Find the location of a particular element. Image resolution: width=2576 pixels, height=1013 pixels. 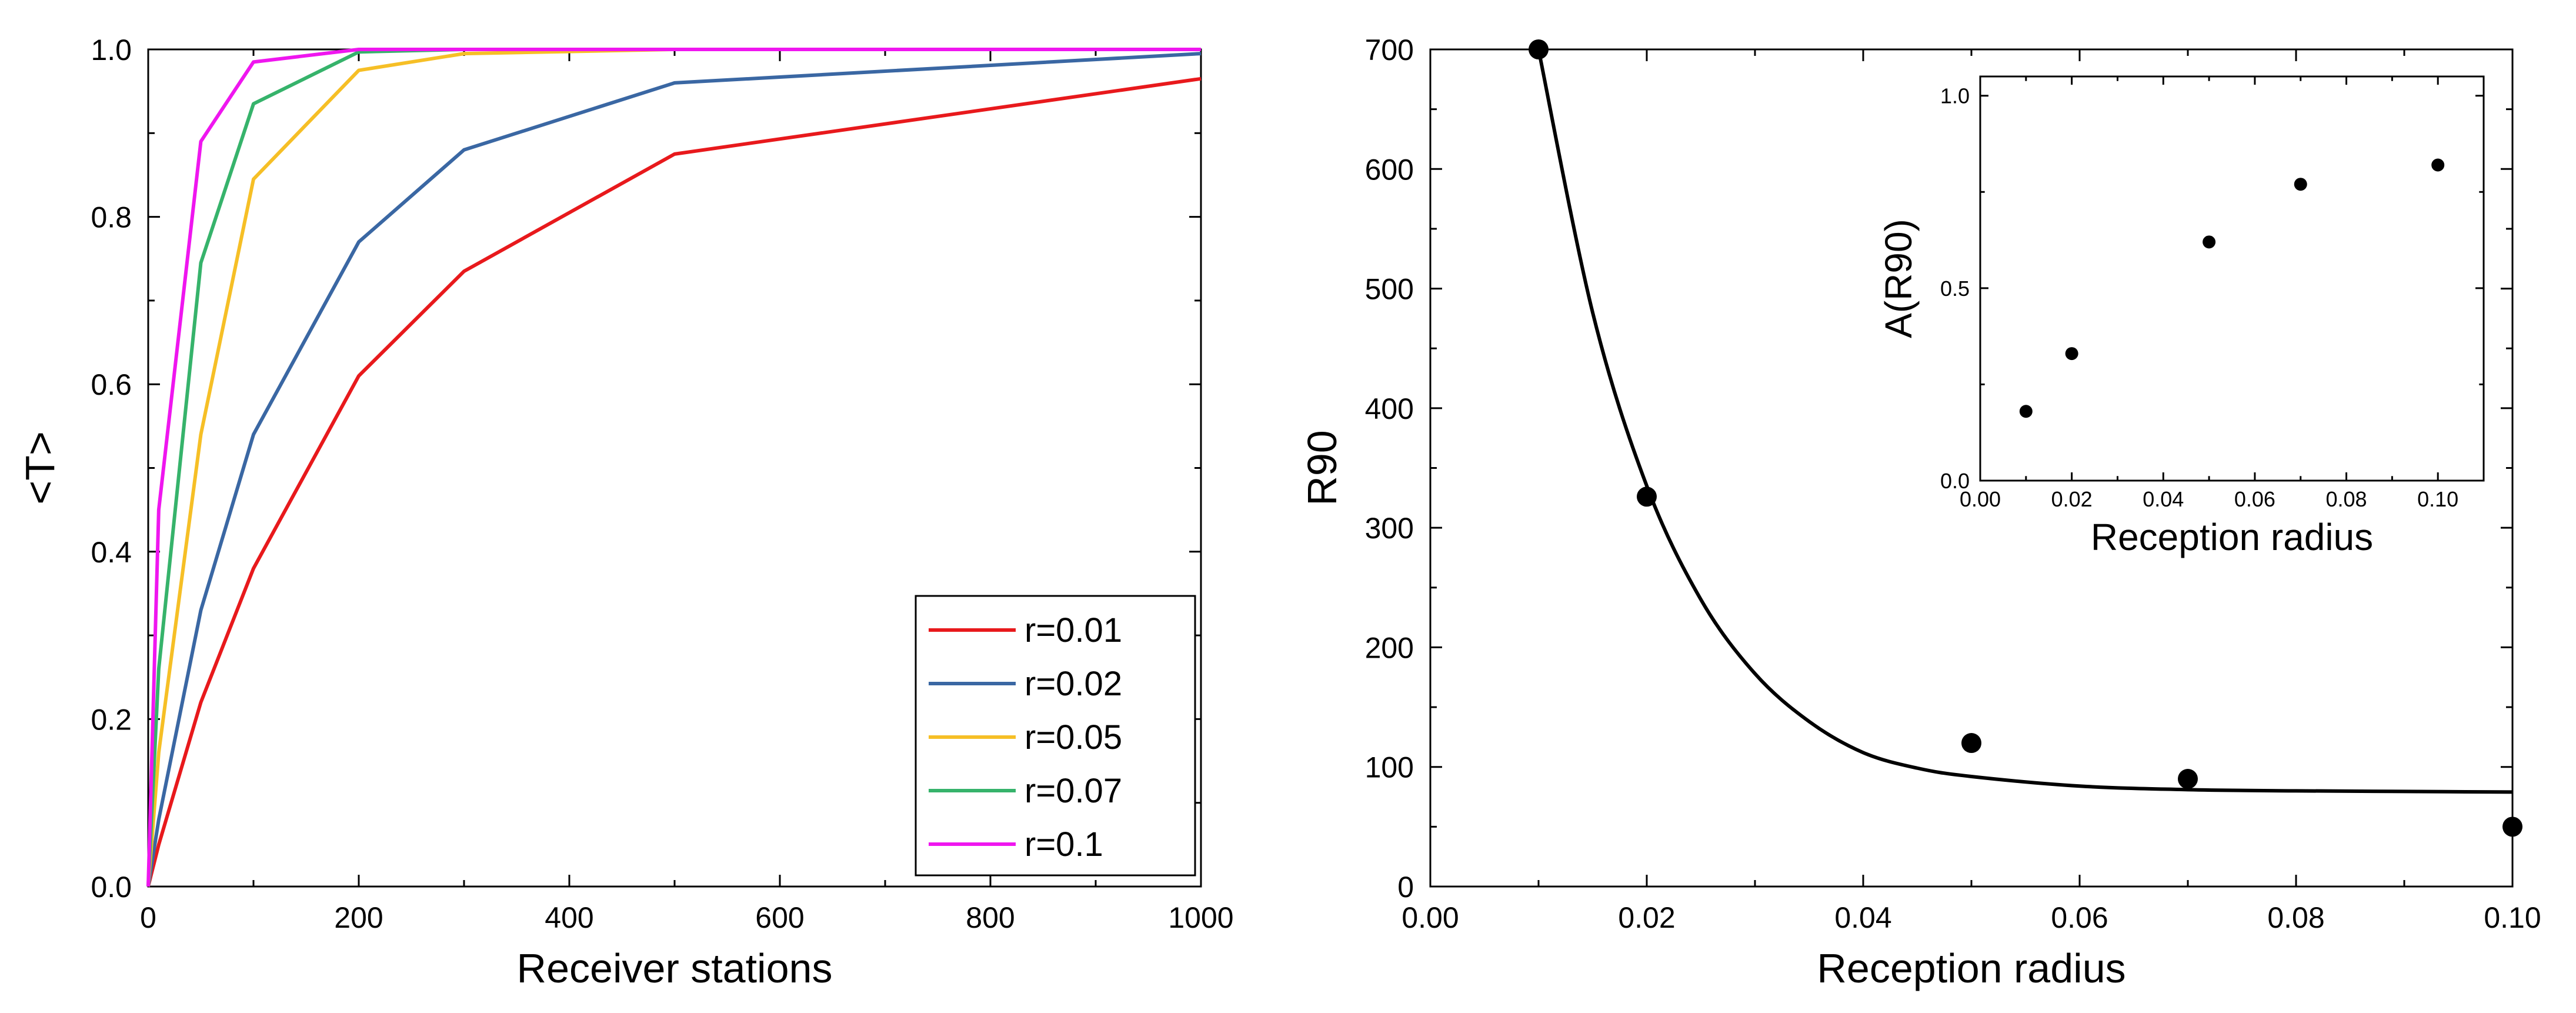

c2-x-tick-label: 0.02 is located at coordinates (1646, 918).